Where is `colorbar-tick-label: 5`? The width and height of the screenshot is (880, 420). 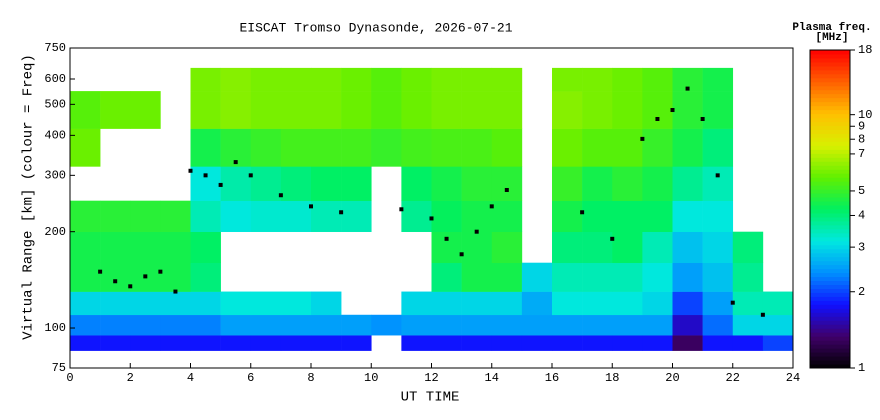
colorbar-tick-label: 5 is located at coordinates (861, 191).